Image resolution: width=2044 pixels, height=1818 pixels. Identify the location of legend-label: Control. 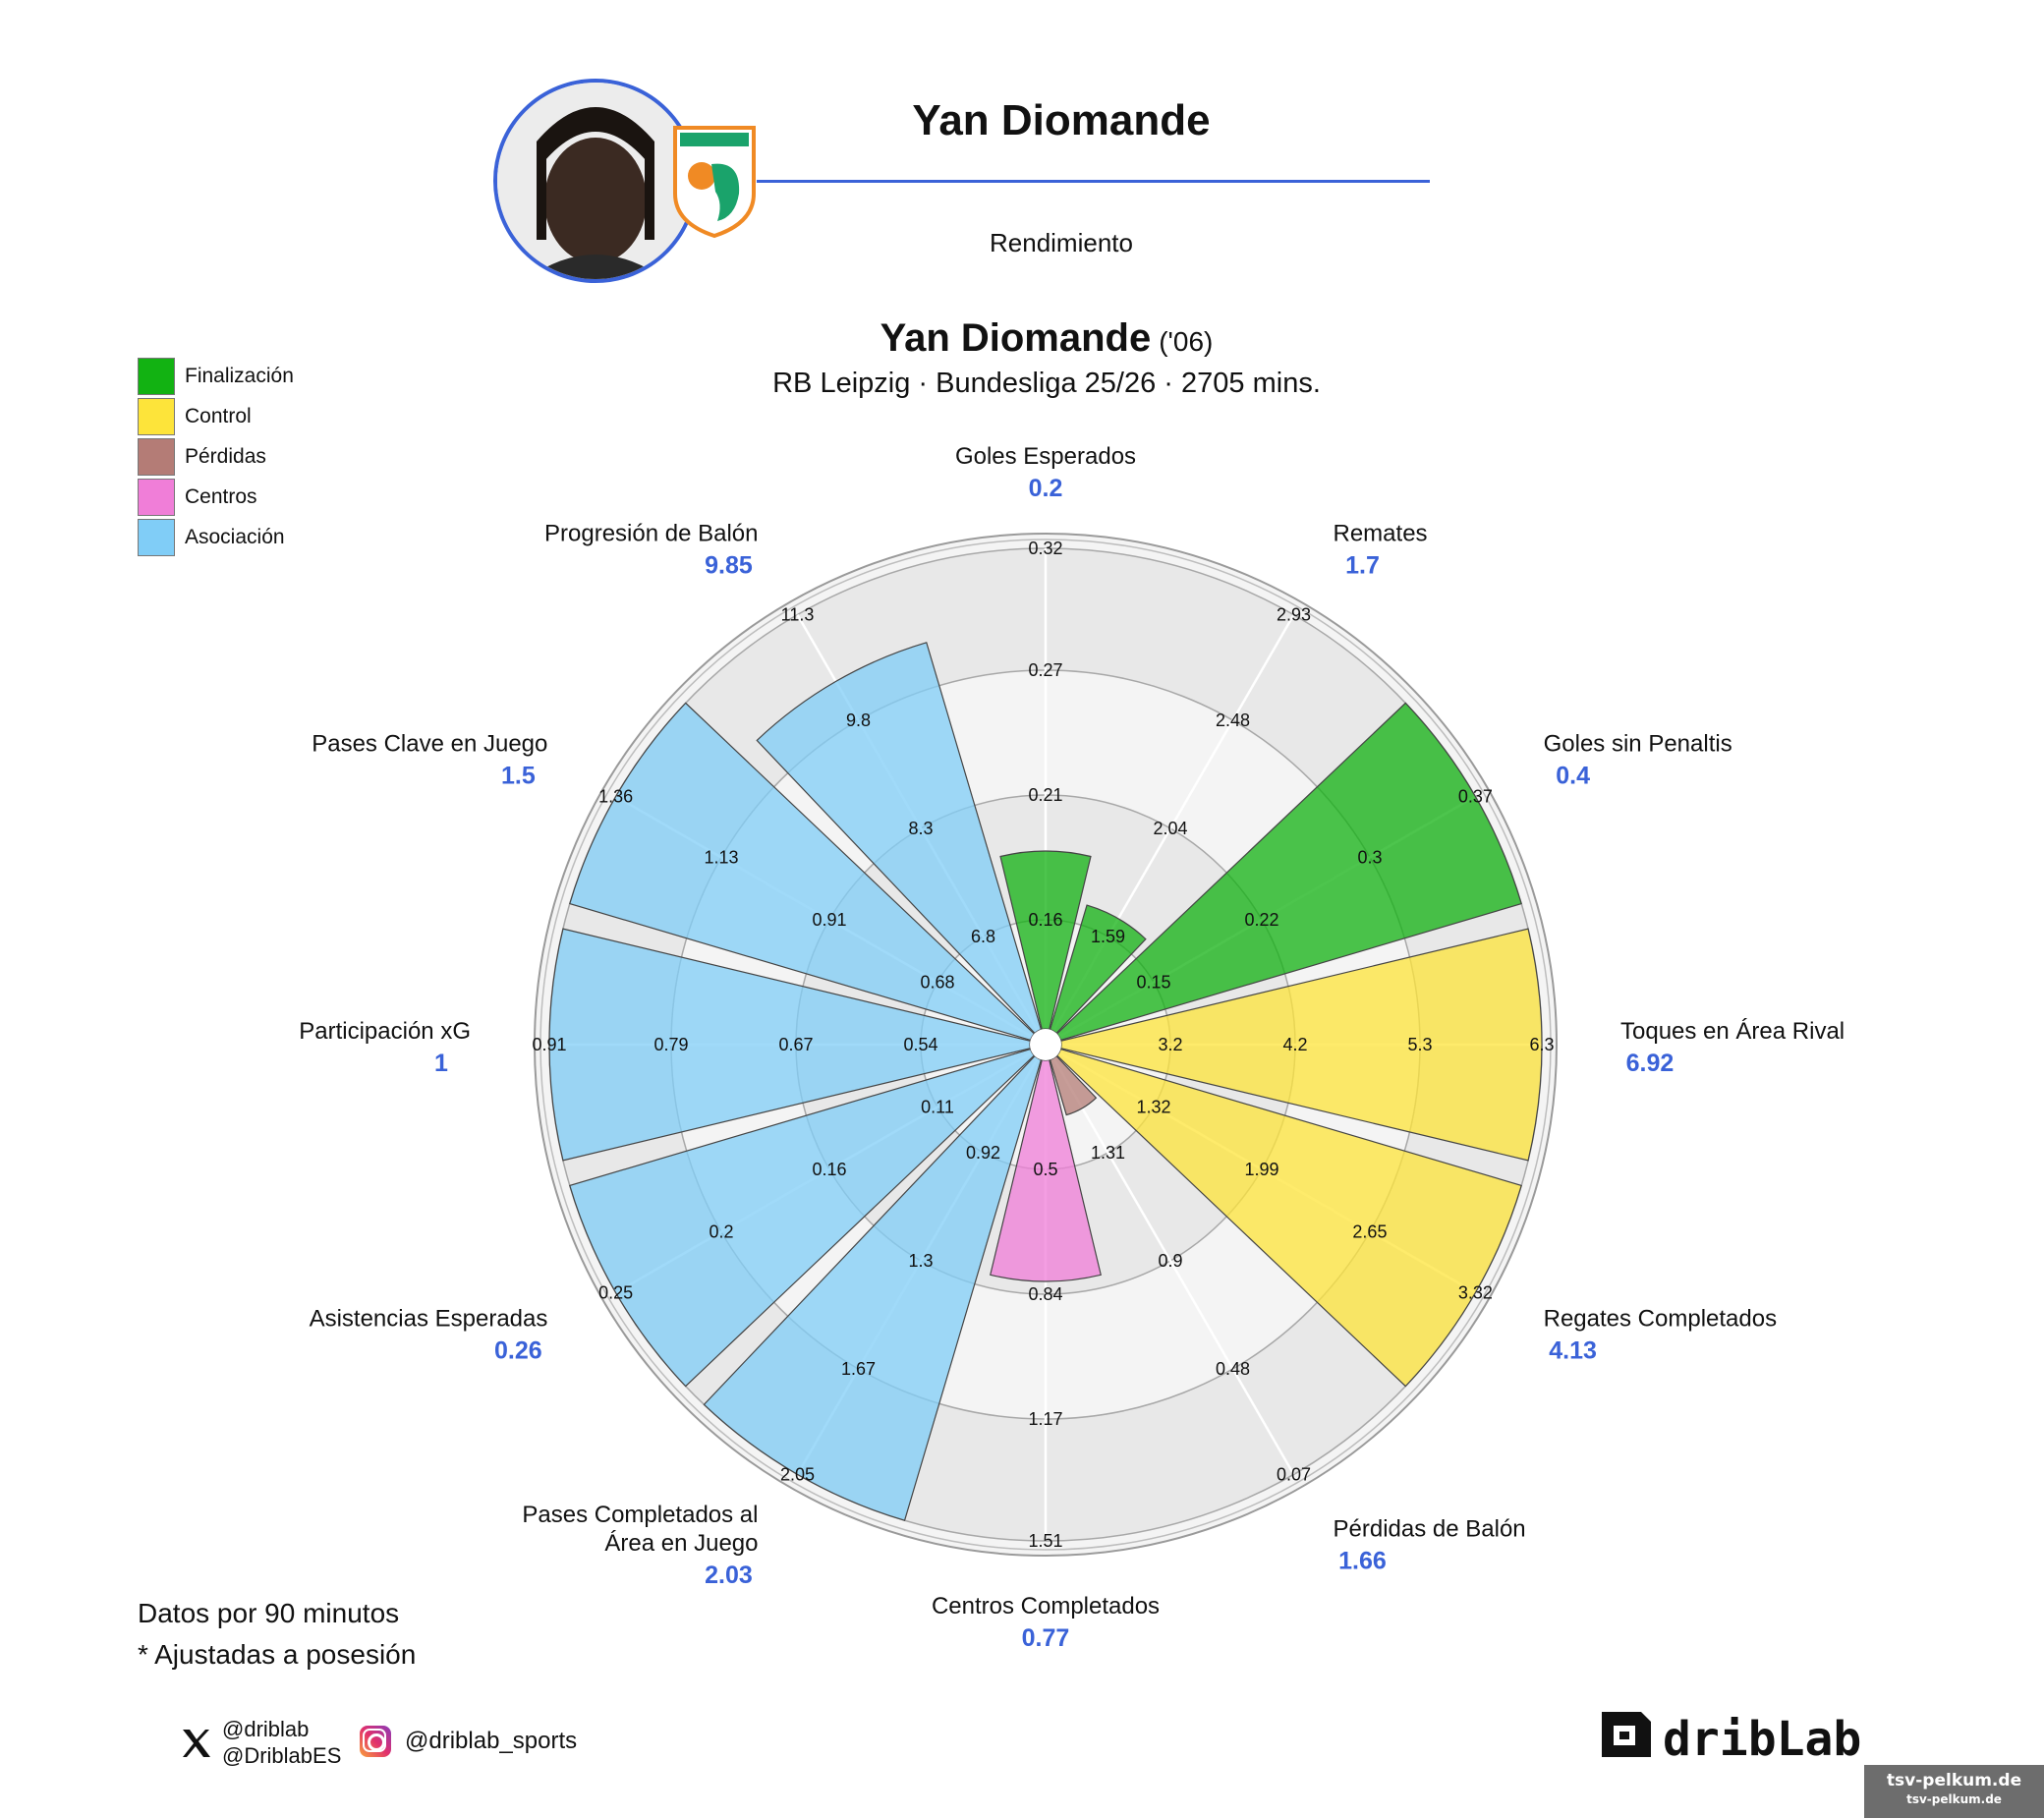
(218, 415).